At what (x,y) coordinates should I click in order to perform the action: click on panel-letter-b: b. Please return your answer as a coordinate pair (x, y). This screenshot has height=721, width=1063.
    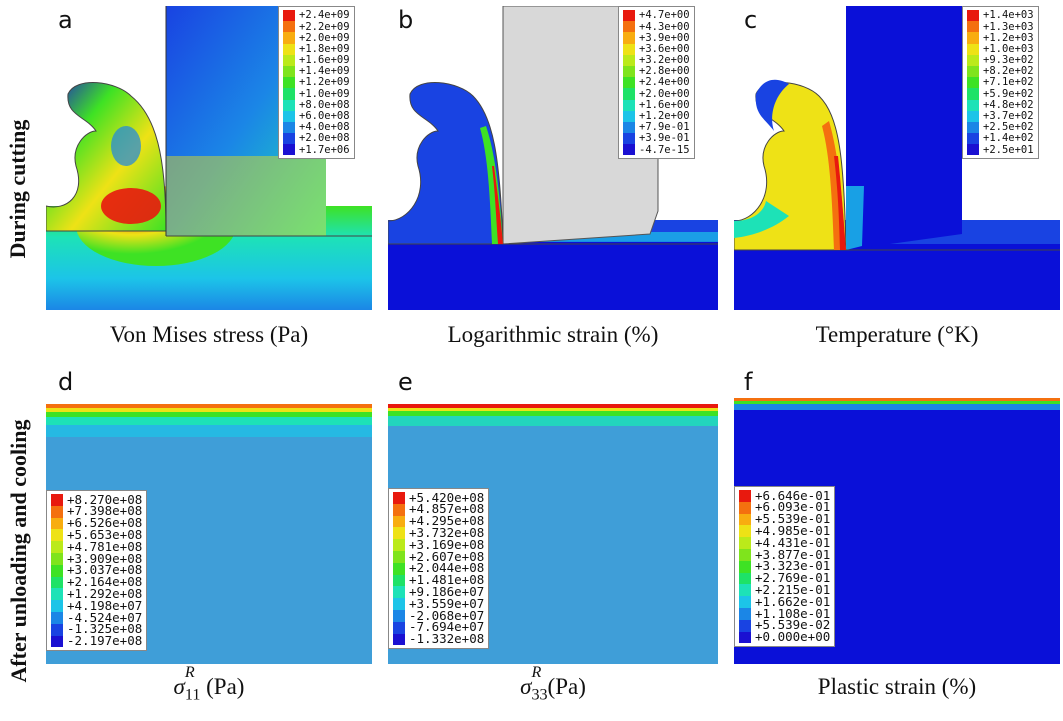
    Looking at the image, I should click on (406, 20).